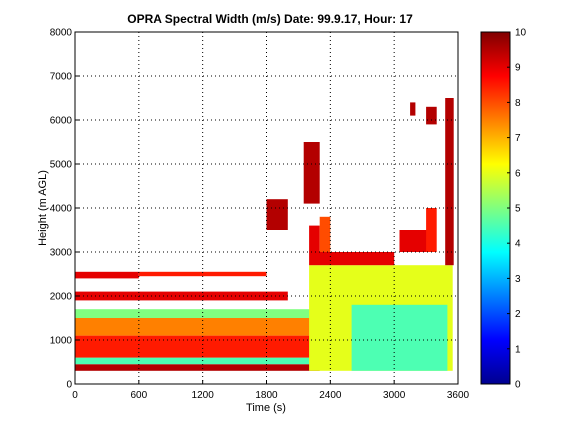 This screenshot has height=432, width=576. What do you see at coordinates (75, 395) in the screenshot?
I see `x-tick-label: 0` at bounding box center [75, 395].